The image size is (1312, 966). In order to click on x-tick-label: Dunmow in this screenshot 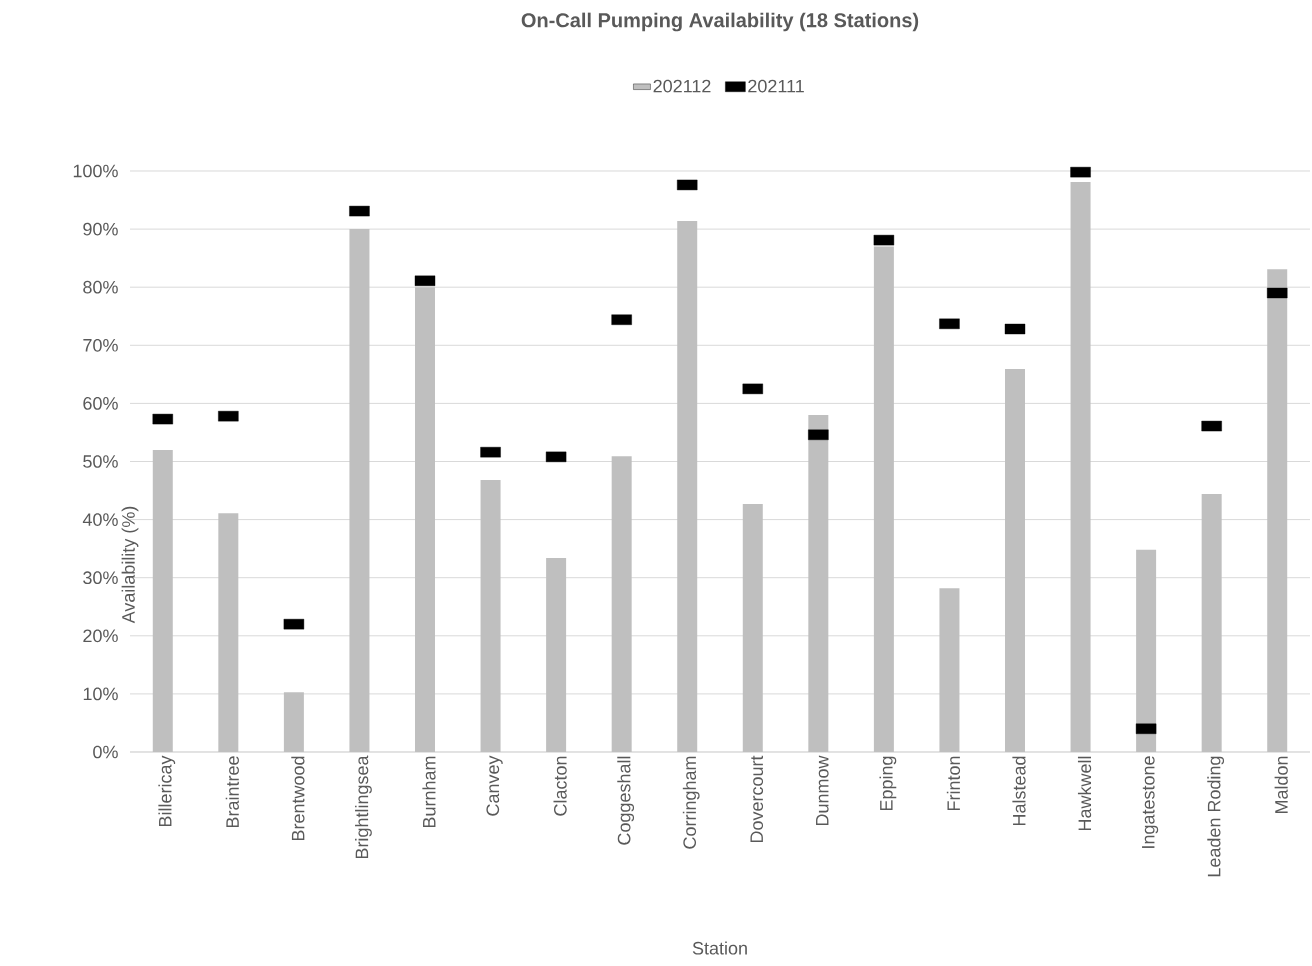, I will do `click(822, 790)`.